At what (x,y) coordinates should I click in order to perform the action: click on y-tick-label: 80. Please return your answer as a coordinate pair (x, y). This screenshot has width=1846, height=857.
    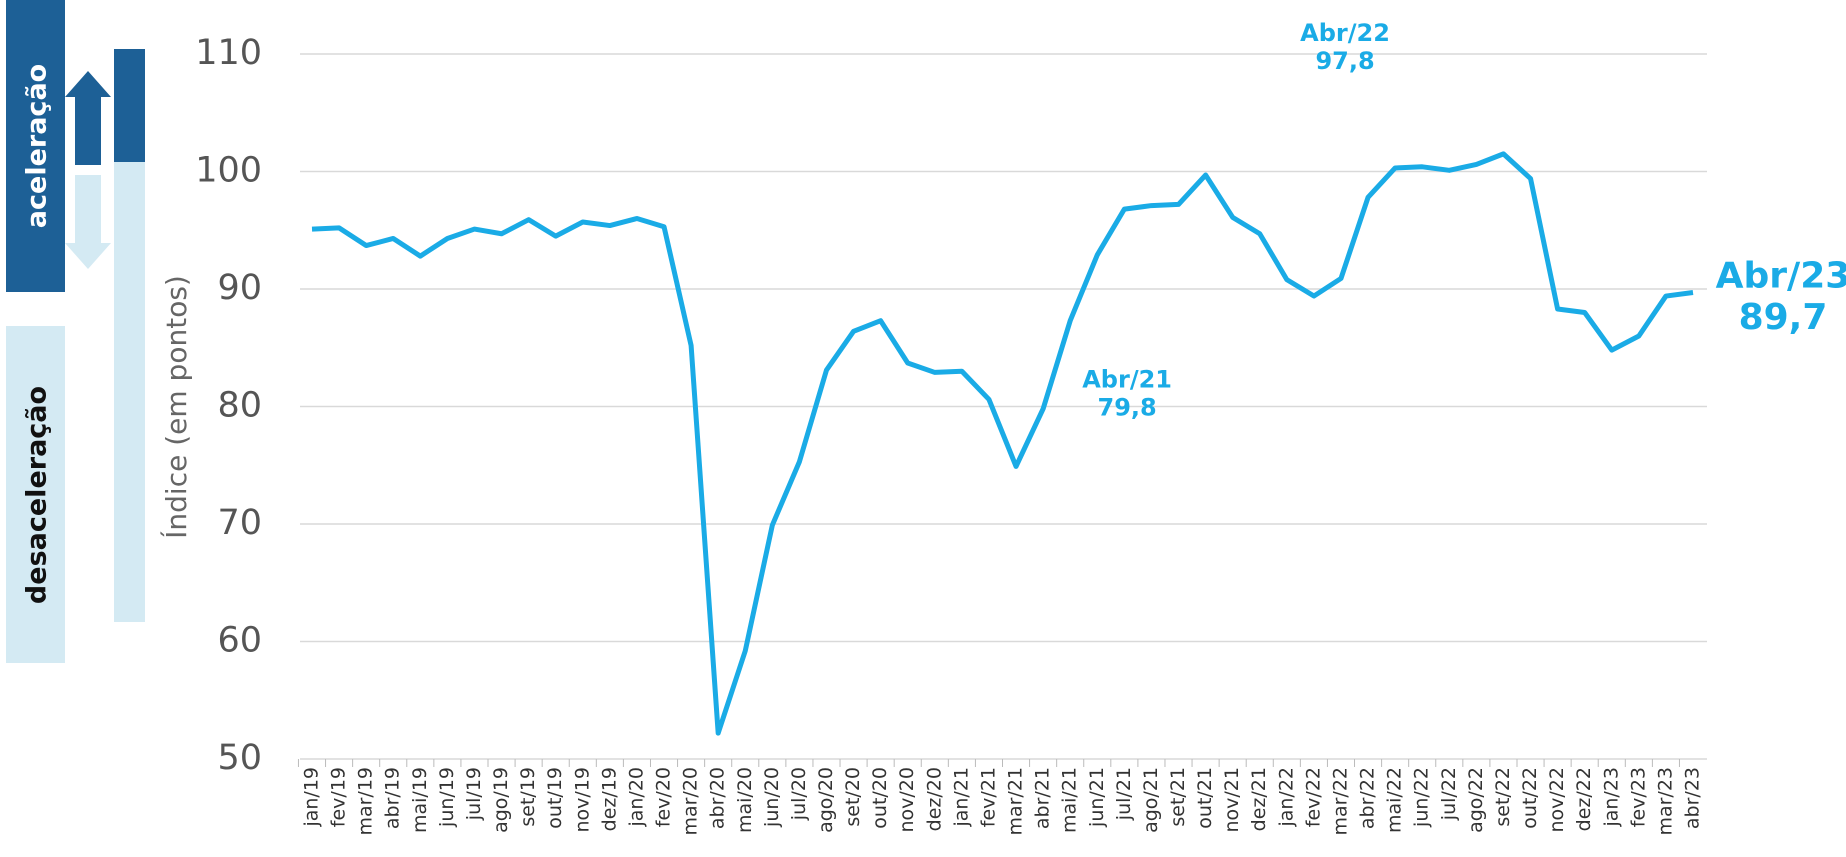
    Looking at the image, I should click on (239, 406).